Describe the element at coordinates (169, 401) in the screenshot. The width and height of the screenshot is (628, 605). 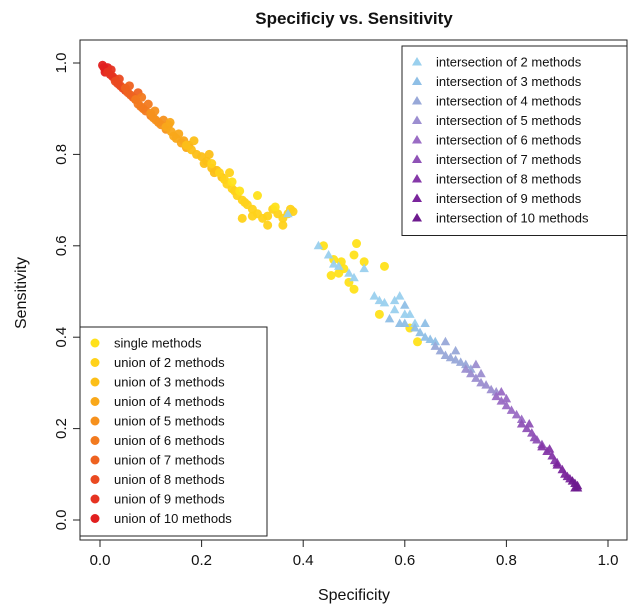
I see `legend-label: union of 4 methods` at that location.